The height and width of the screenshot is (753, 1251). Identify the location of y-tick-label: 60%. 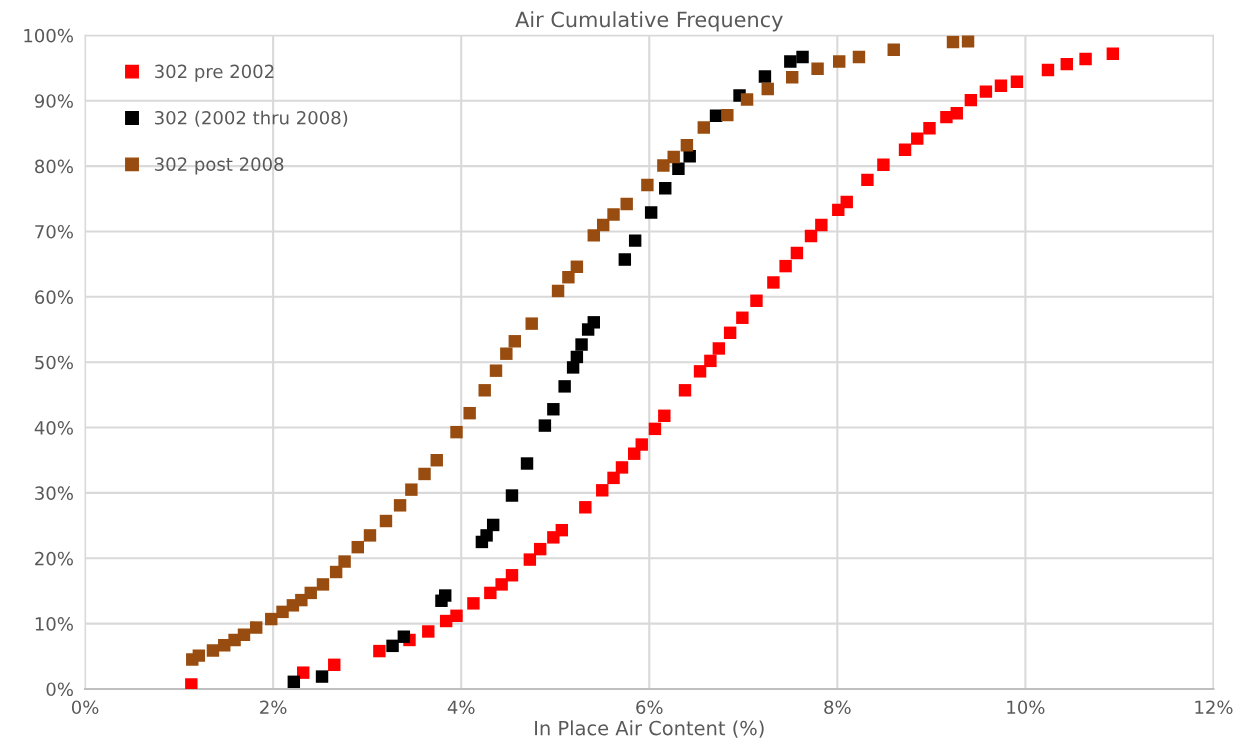
(54, 297).